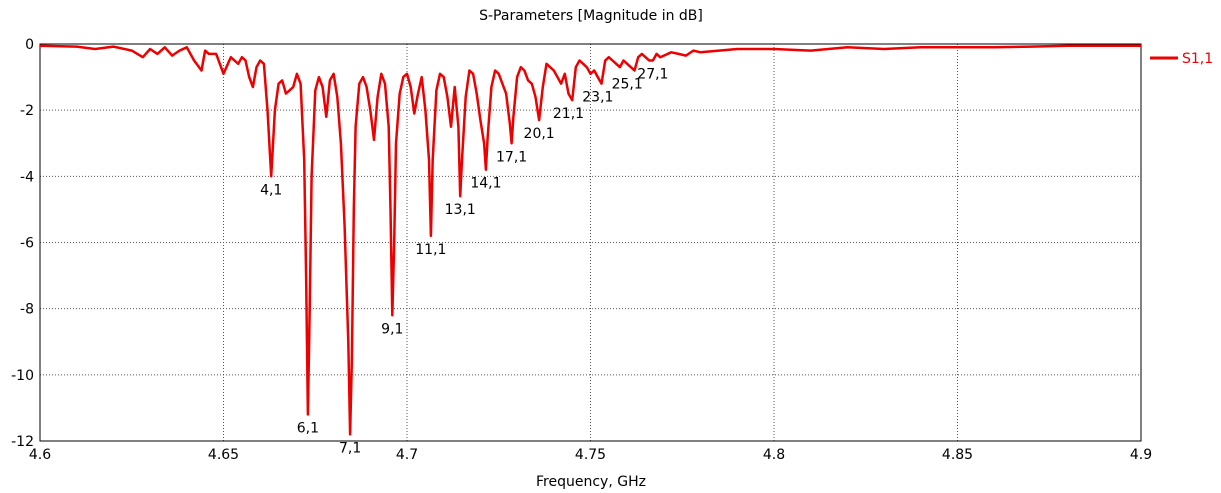  Describe the element at coordinates (539, 134) in the screenshot. I see `marker-label: 20,1` at that location.